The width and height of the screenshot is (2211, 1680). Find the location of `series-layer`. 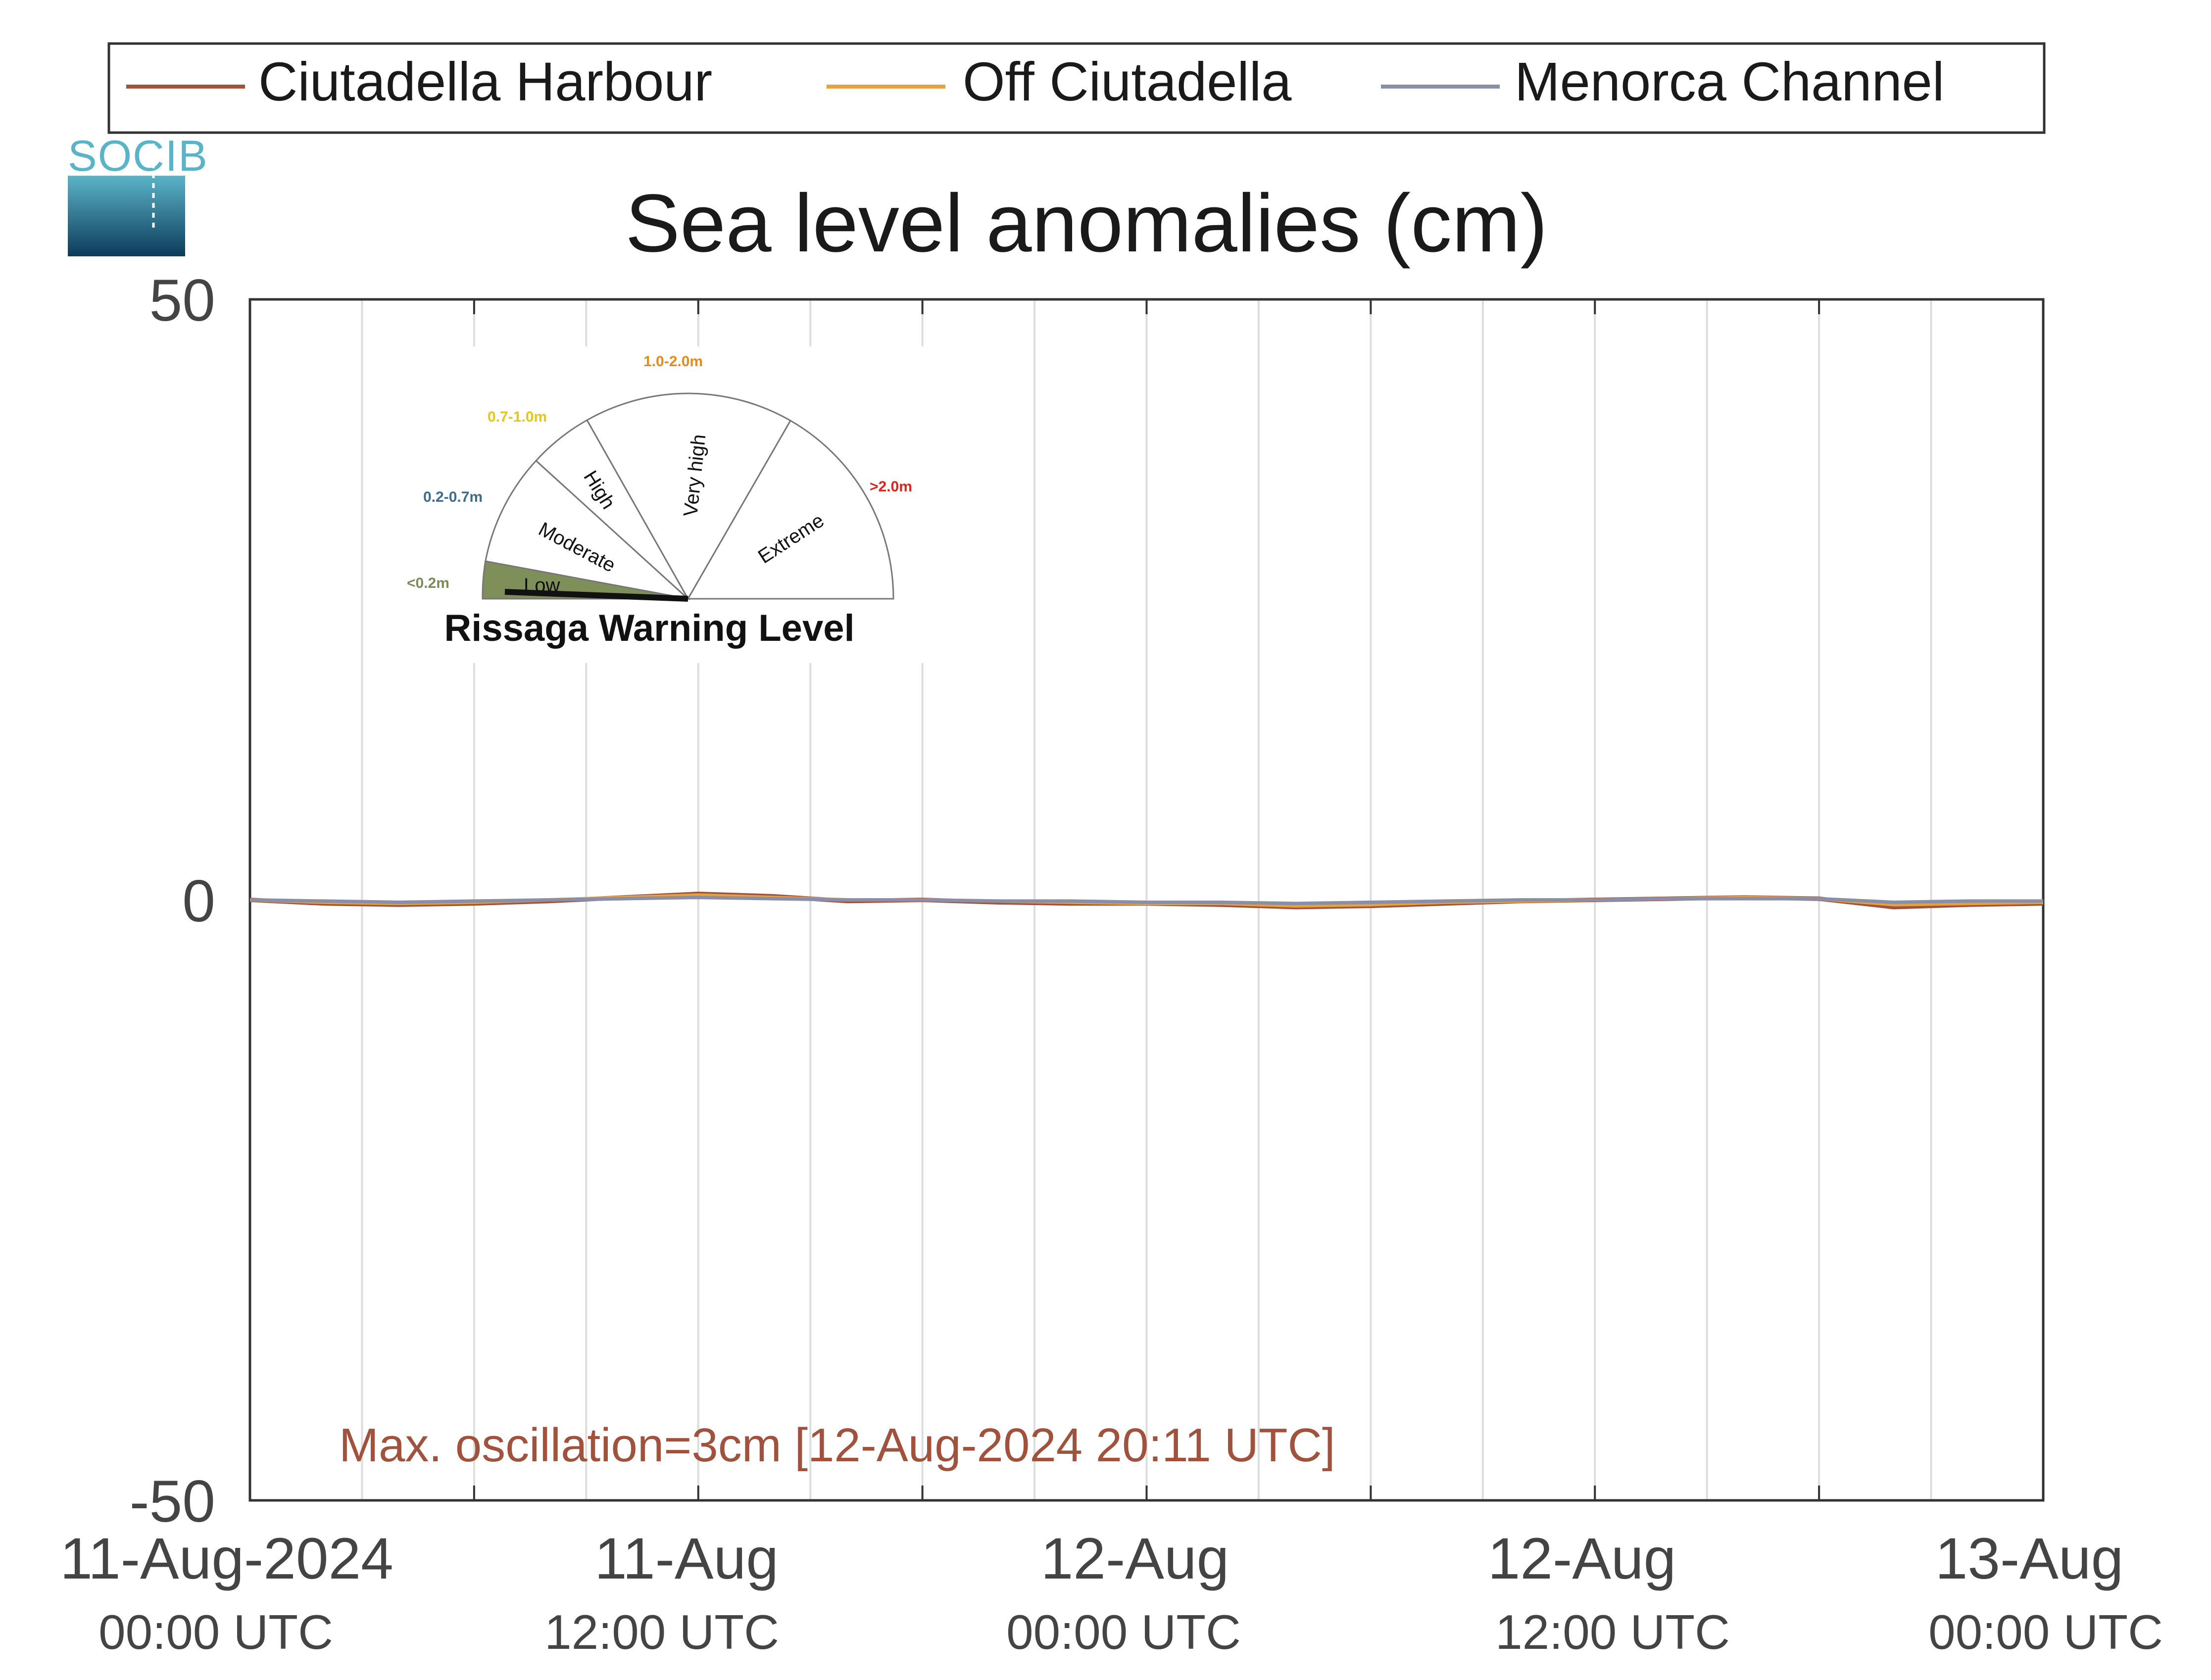

series-layer is located at coordinates (1146, 901).